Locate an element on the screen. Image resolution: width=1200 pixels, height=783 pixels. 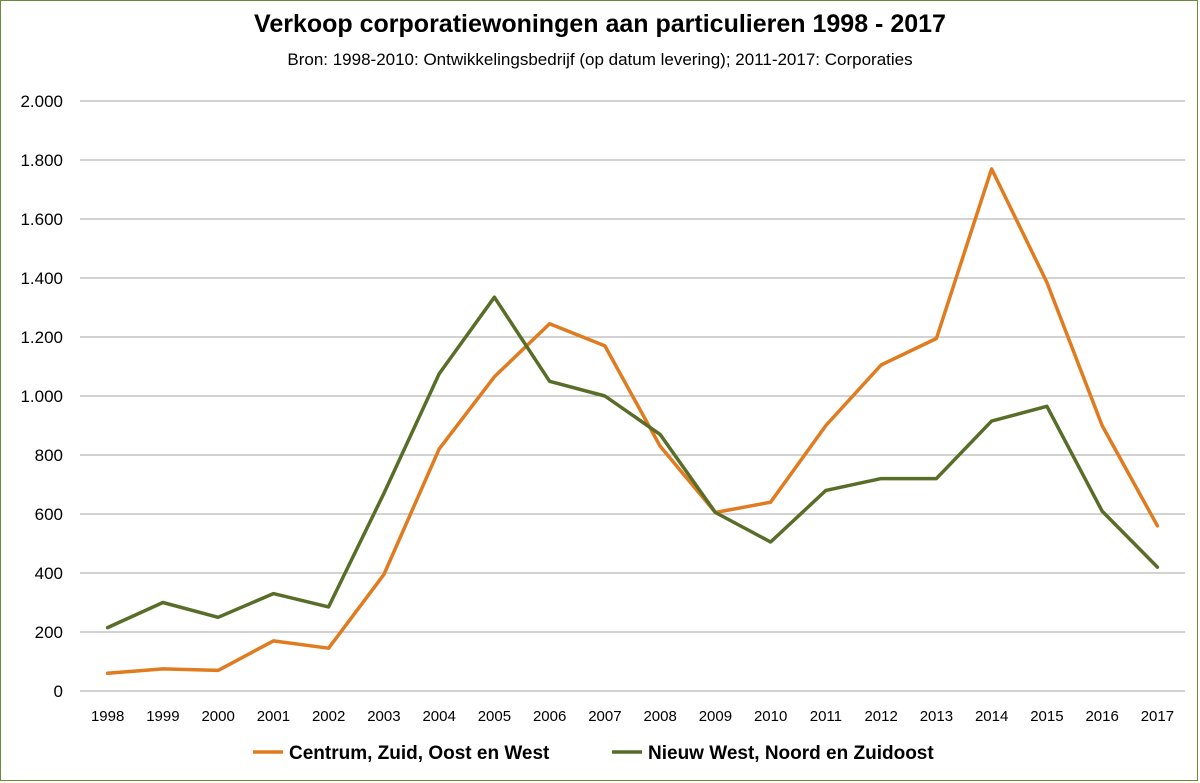
x-tick-label: 2011 is located at coordinates (826, 716).